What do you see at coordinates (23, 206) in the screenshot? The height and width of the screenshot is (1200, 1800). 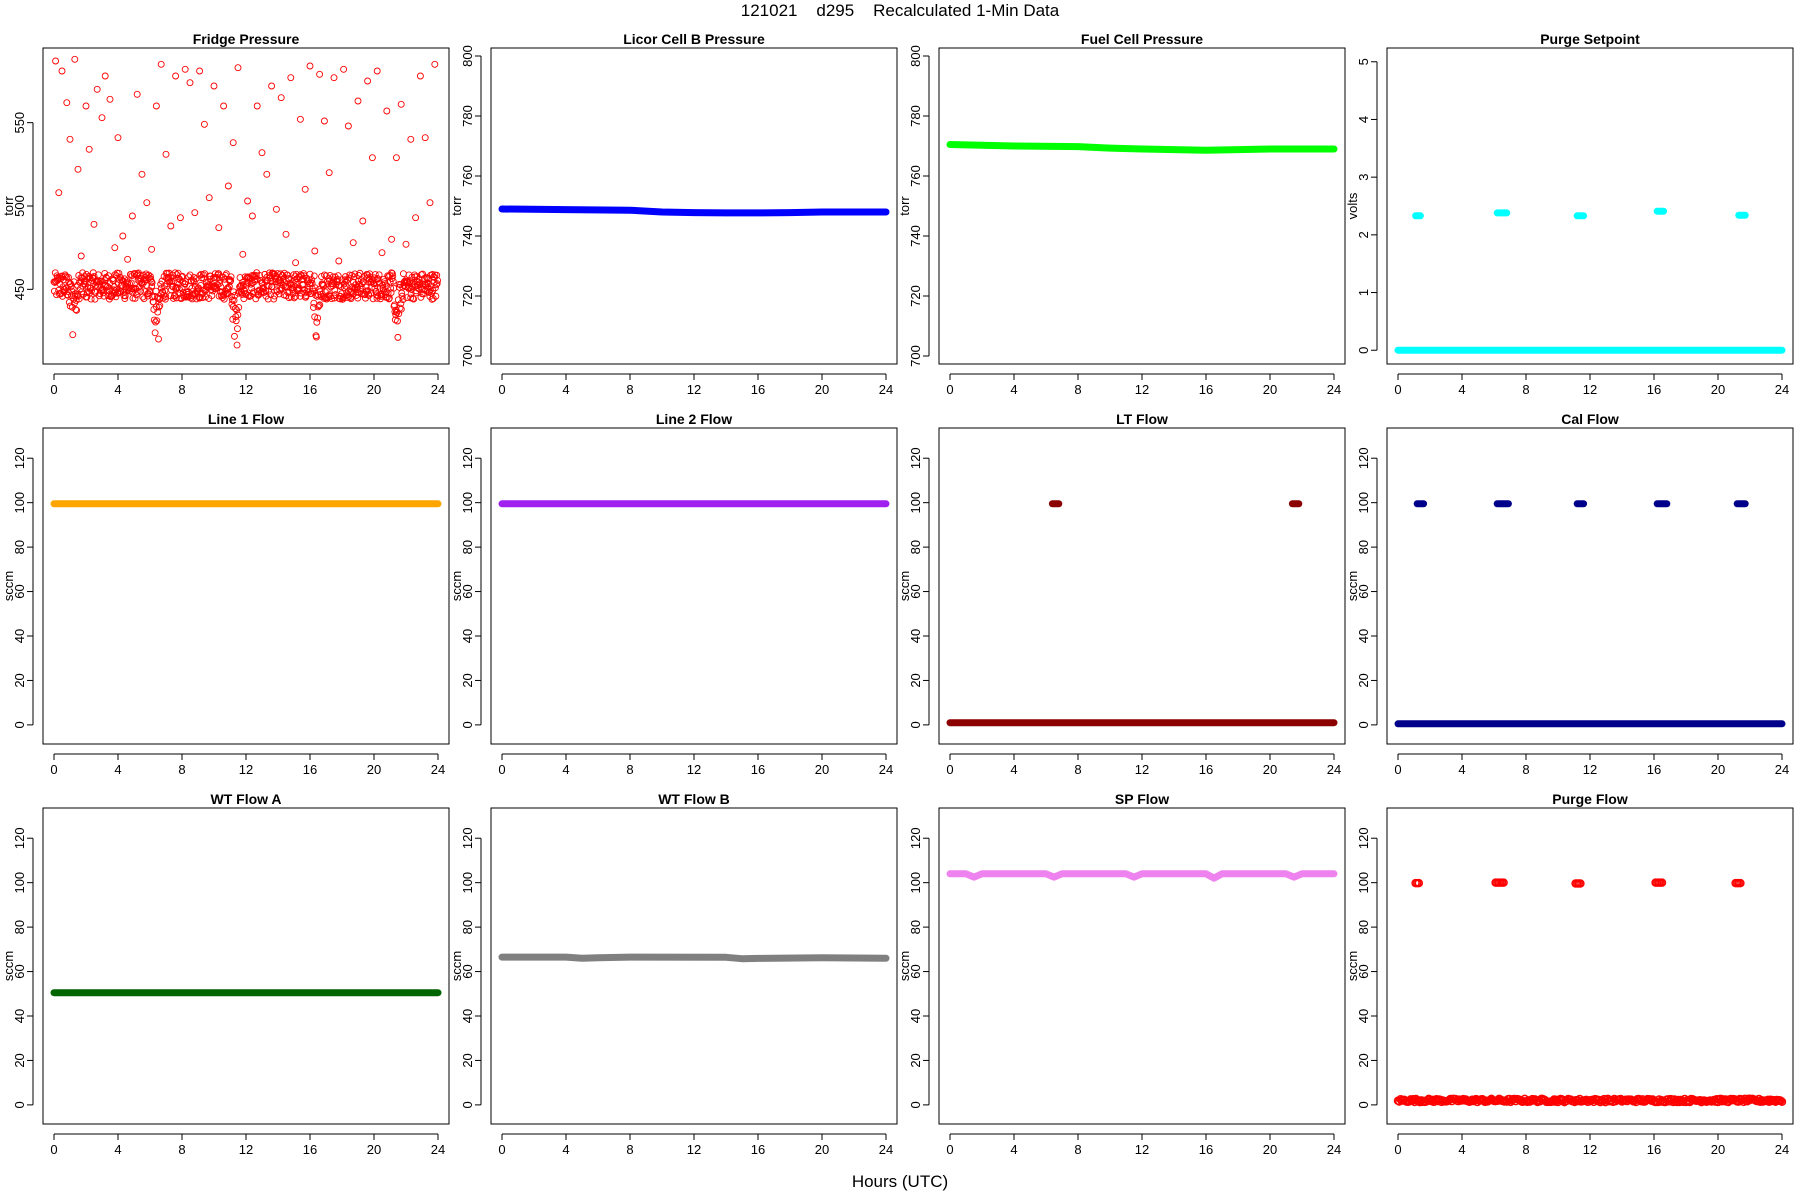 I see `y-axis: 450 500 550` at bounding box center [23, 206].